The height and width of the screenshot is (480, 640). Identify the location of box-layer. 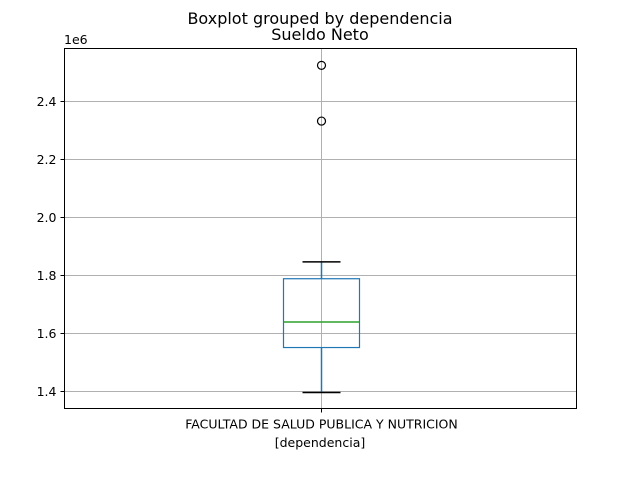
(321, 227).